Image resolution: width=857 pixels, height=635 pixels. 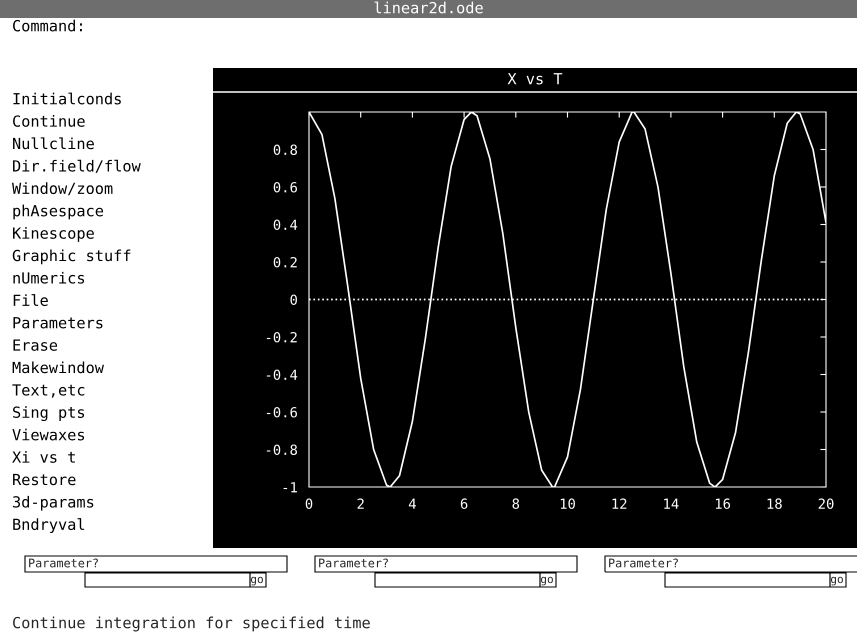 What do you see at coordinates (191, 624) in the screenshot?
I see `text: Continue integration for specified time` at bounding box center [191, 624].